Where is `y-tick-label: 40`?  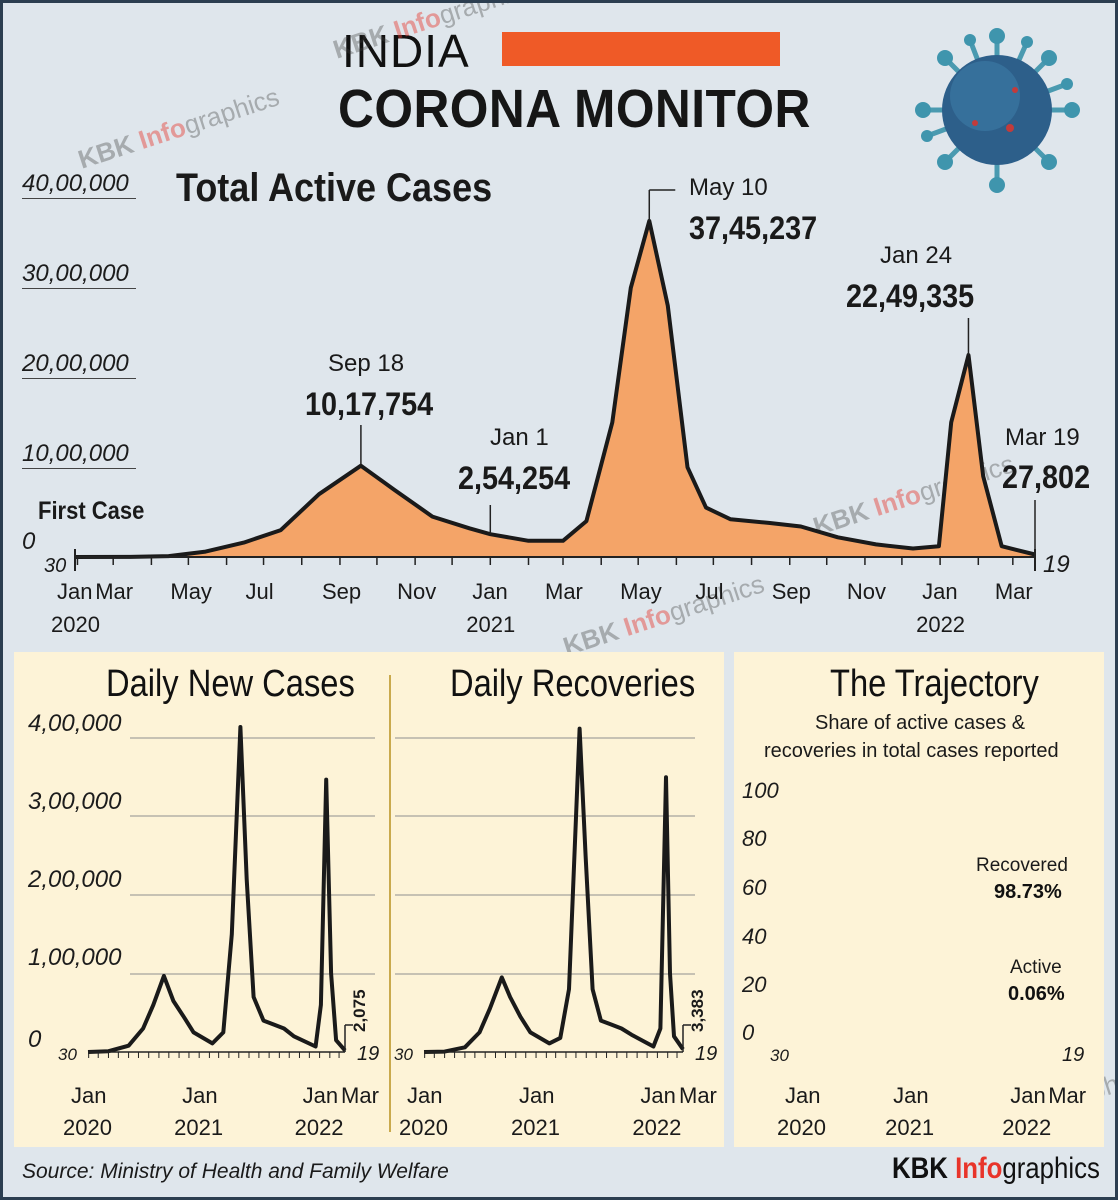 y-tick-label: 40 is located at coordinates (754, 936).